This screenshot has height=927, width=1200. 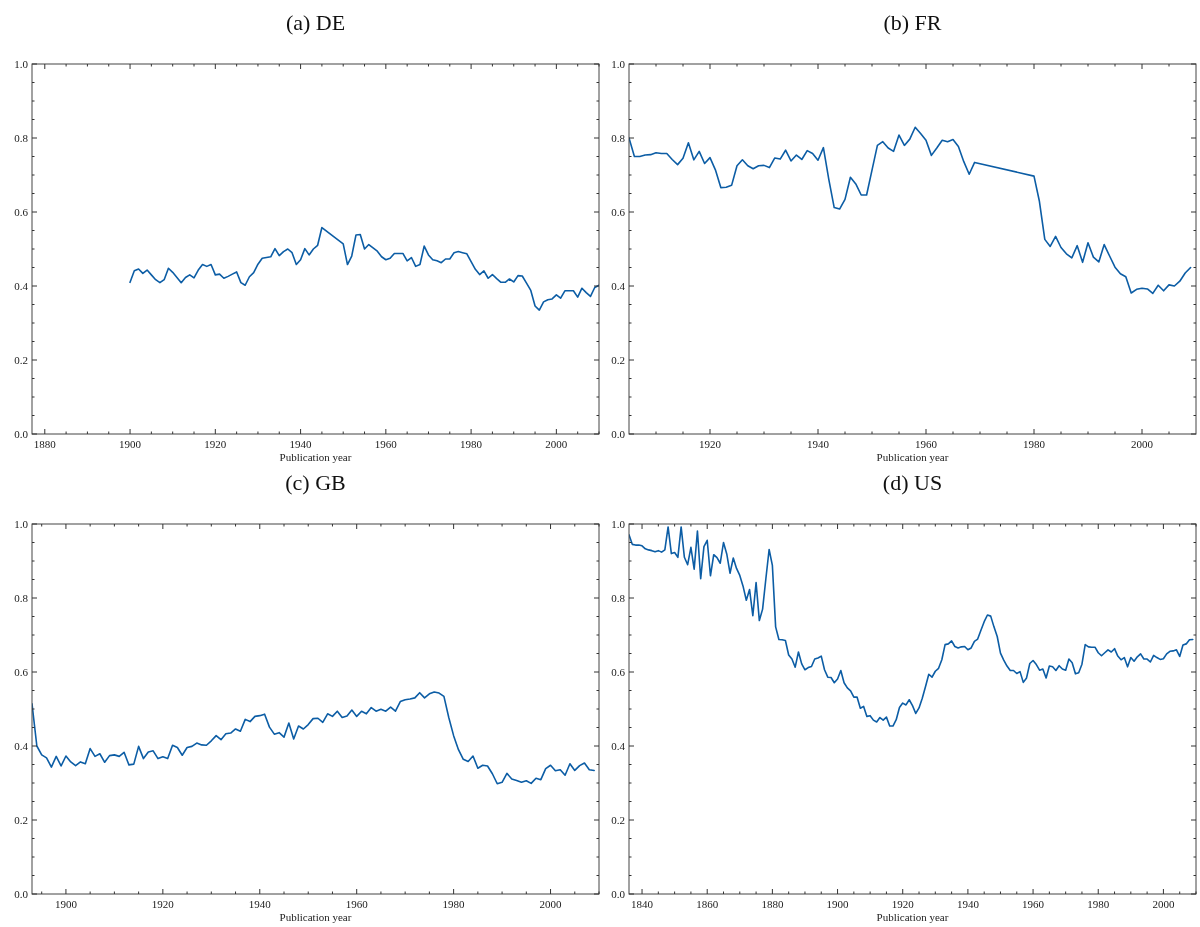 What do you see at coordinates (912, 22) in the screenshot?
I see `chart-title: (b) FR` at bounding box center [912, 22].